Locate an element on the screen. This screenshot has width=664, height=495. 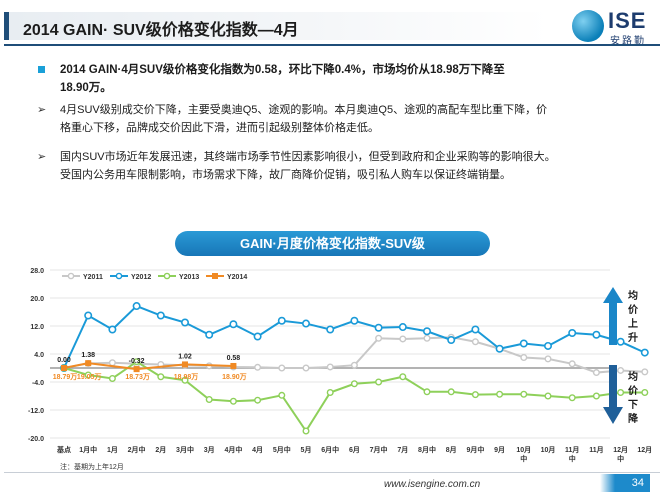
x-tick-label: 8月 is located at coordinates (451, 450).